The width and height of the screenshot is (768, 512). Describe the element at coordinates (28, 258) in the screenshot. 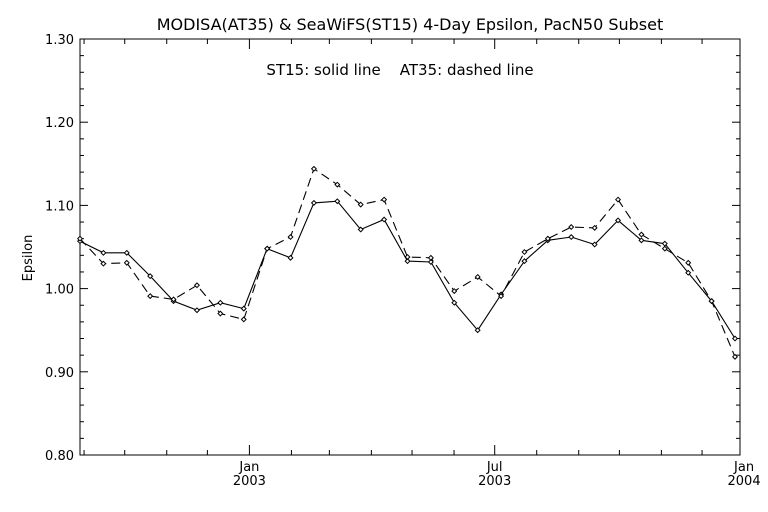

I see `y-axis-label: Epsilon` at that location.